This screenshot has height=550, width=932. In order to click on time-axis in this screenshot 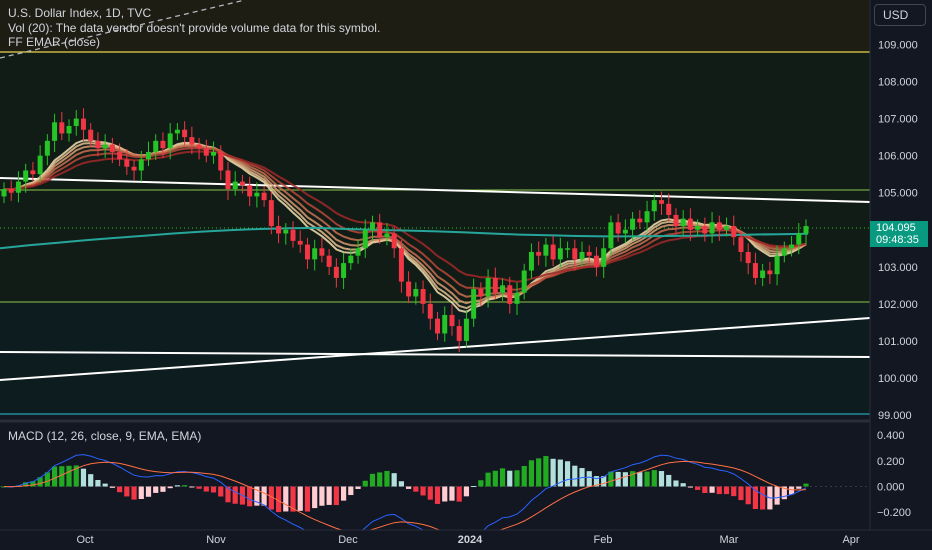, I will do `click(466, 540)`.